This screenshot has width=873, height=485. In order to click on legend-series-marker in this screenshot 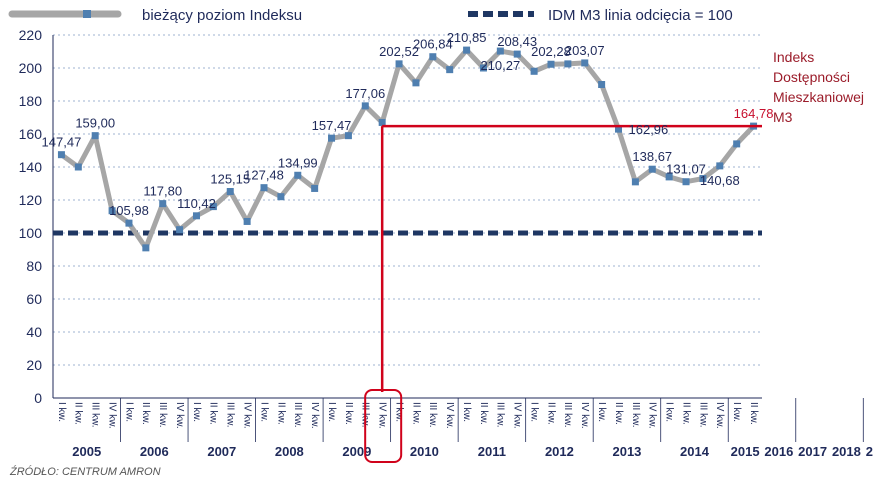, I will do `click(87, 14)`.